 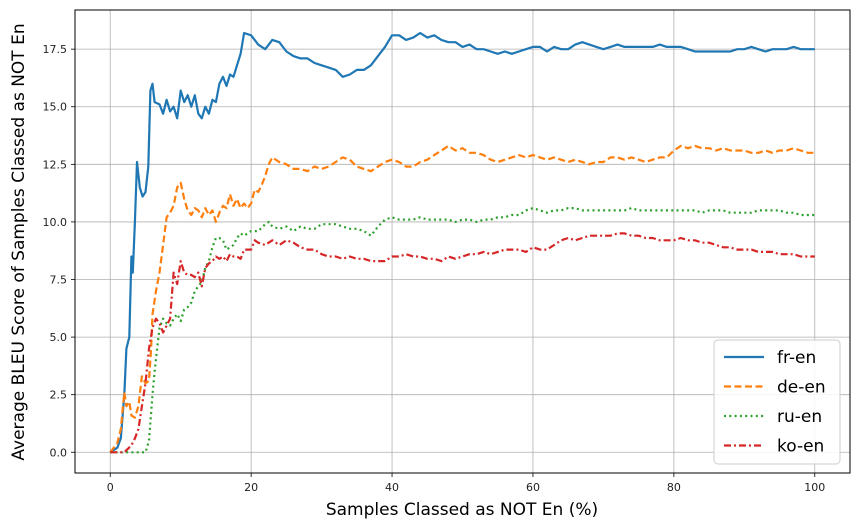 I want to click on legend-label-ru-en: ru-en, so click(x=799, y=417).